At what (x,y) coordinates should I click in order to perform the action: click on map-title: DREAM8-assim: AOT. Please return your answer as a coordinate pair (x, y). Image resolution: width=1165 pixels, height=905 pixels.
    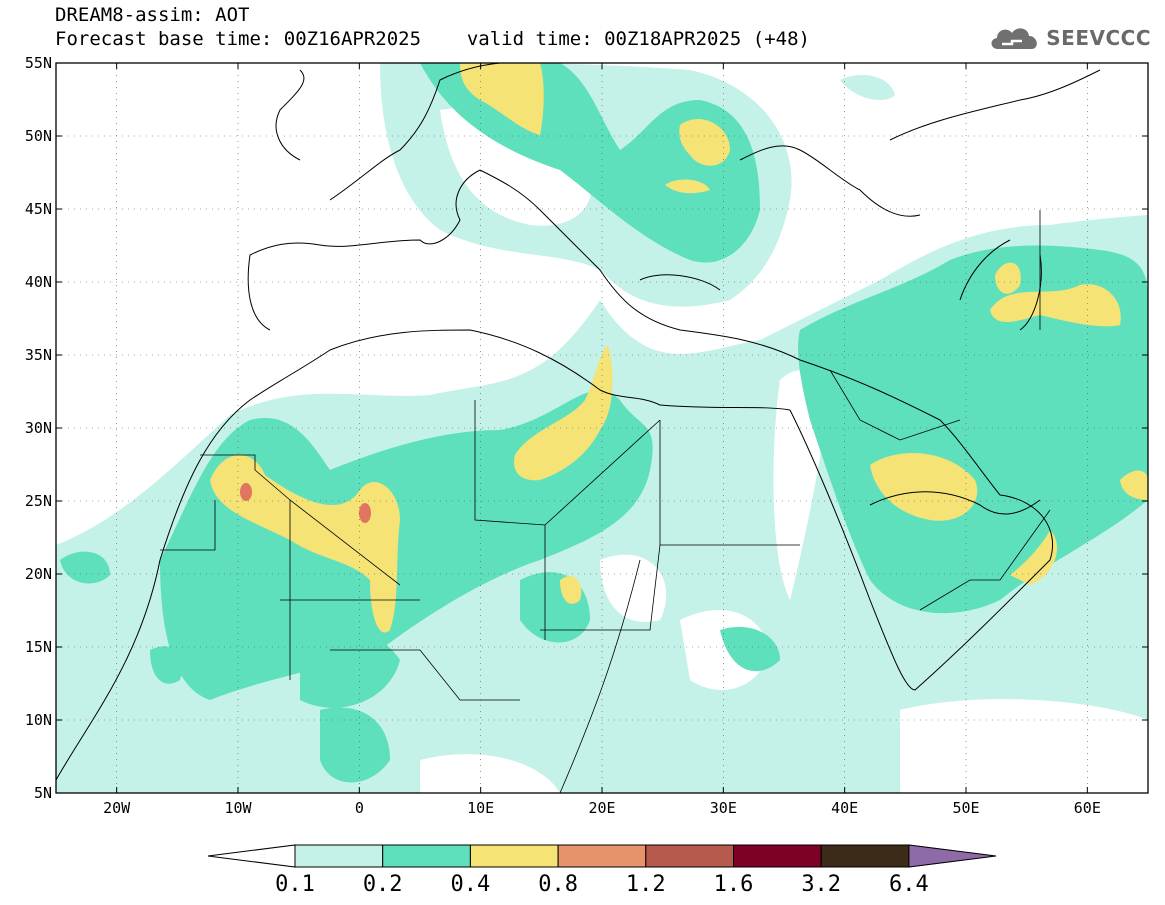
    Looking at the image, I should click on (152, 15).